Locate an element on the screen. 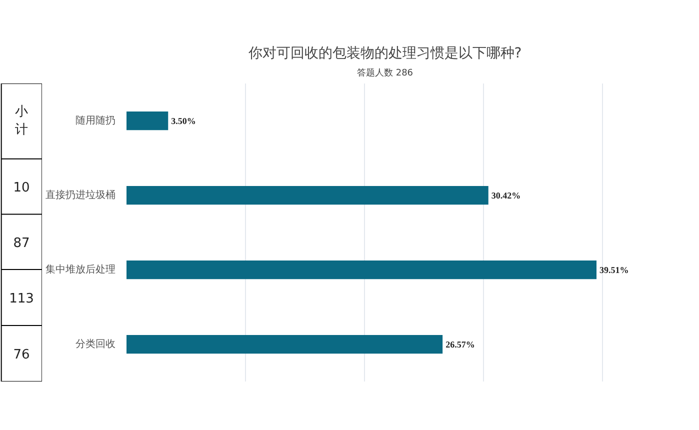 This screenshot has width=699, height=430. y-tick-label: 分类回收 is located at coordinates (96, 344).